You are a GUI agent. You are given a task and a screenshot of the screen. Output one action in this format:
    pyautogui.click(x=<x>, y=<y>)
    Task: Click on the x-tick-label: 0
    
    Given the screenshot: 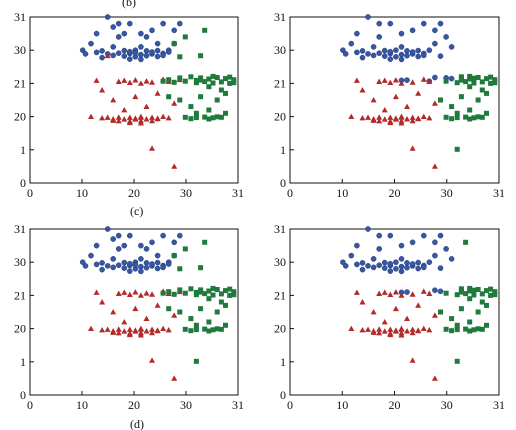 What is the action you would take?
    pyautogui.click(x=30, y=193)
    